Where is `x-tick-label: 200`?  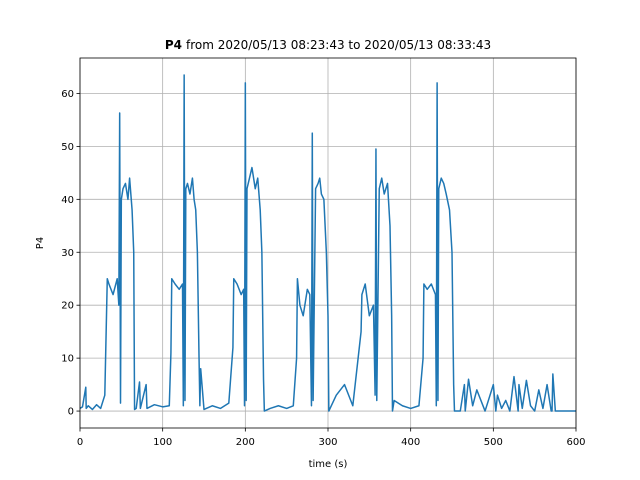
x-tick-label: 200 is located at coordinates (245, 442).